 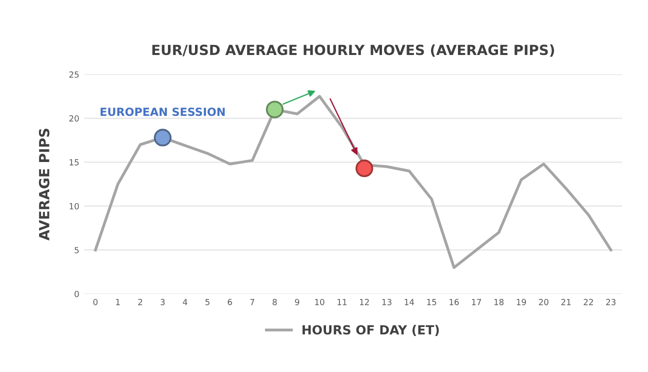 I want to click on x-tick-label: 10, so click(x=319, y=302).